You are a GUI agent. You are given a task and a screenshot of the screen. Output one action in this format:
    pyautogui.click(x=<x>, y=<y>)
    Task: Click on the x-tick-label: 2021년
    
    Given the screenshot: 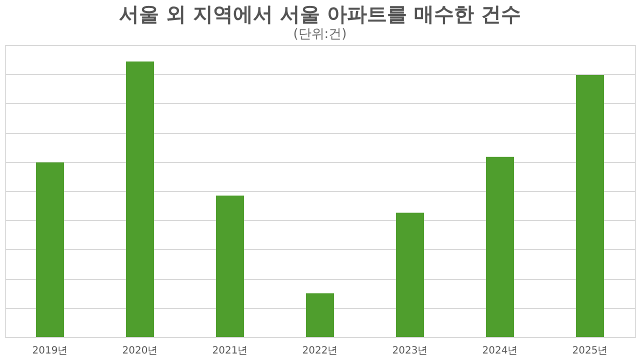 What is the action you would take?
    pyautogui.click(x=230, y=351)
    